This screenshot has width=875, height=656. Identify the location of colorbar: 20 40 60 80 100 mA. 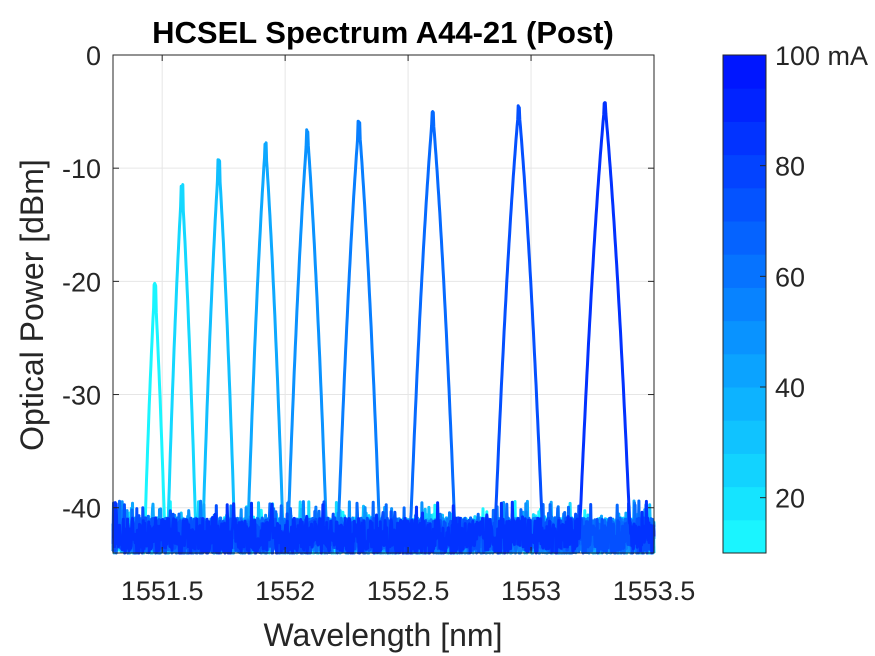
(795, 297).